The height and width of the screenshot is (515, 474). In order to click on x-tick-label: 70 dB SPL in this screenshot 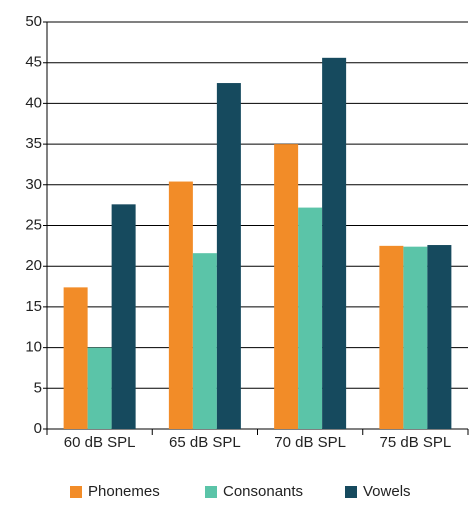, I will do `click(310, 442)`.